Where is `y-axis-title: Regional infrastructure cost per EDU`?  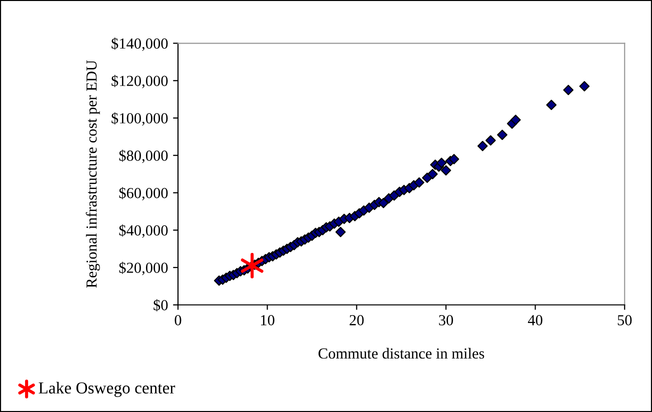
y-axis-title: Regional infrastructure cost per EDU is located at coordinates (93, 174).